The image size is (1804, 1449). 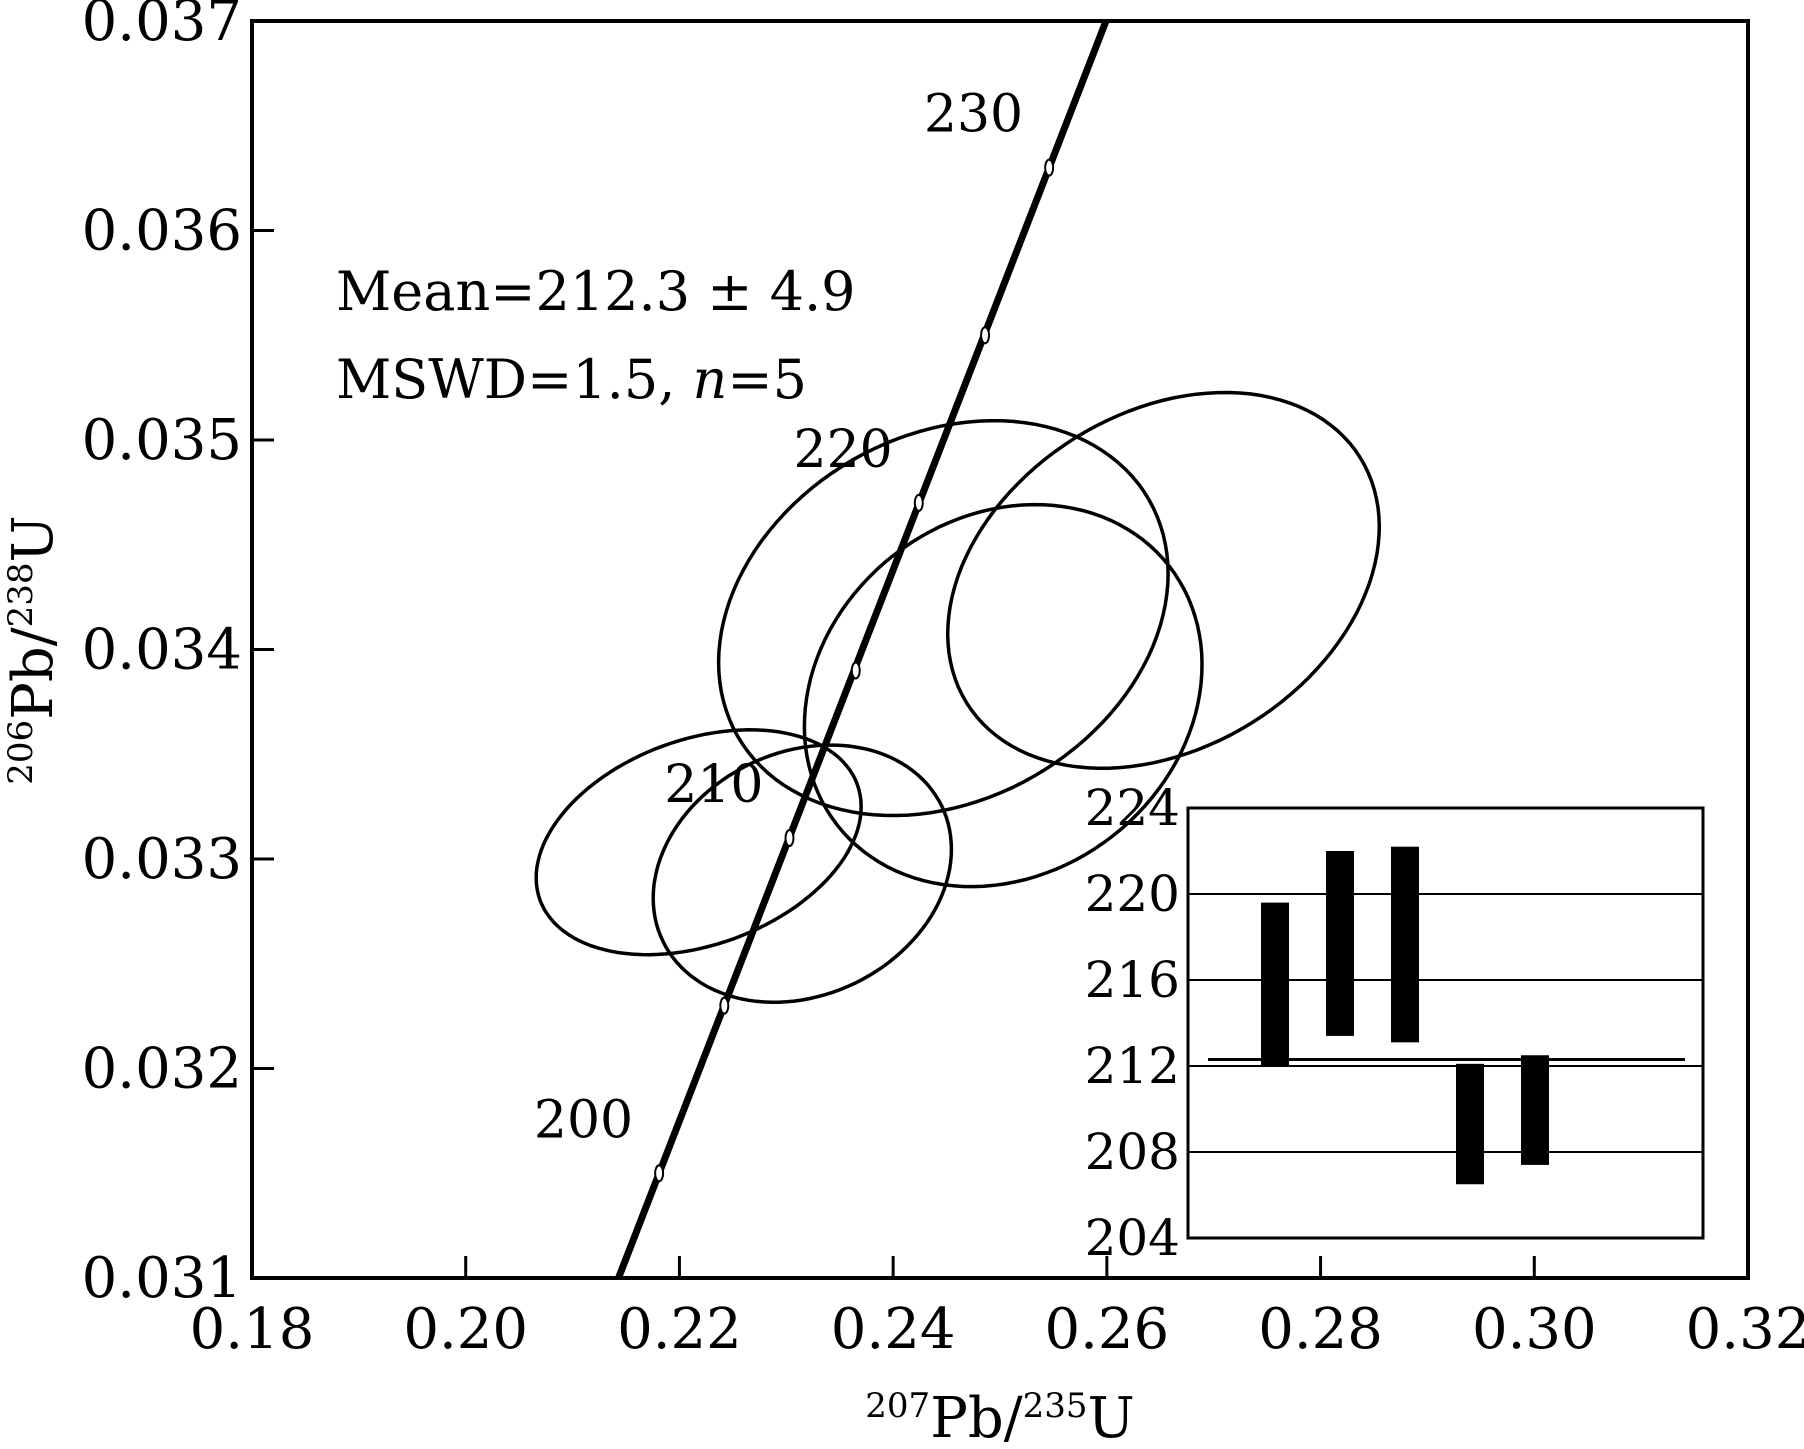 I want to click on y-axis-title-base1: Pb/, so click(x=33, y=673).